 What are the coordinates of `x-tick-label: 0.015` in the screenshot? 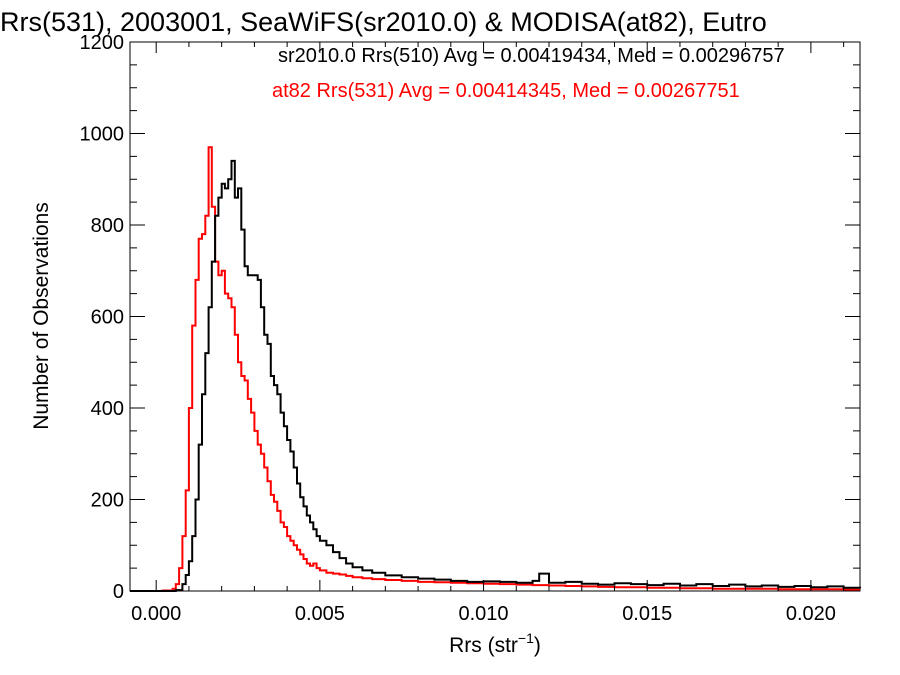 It's located at (647, 614).